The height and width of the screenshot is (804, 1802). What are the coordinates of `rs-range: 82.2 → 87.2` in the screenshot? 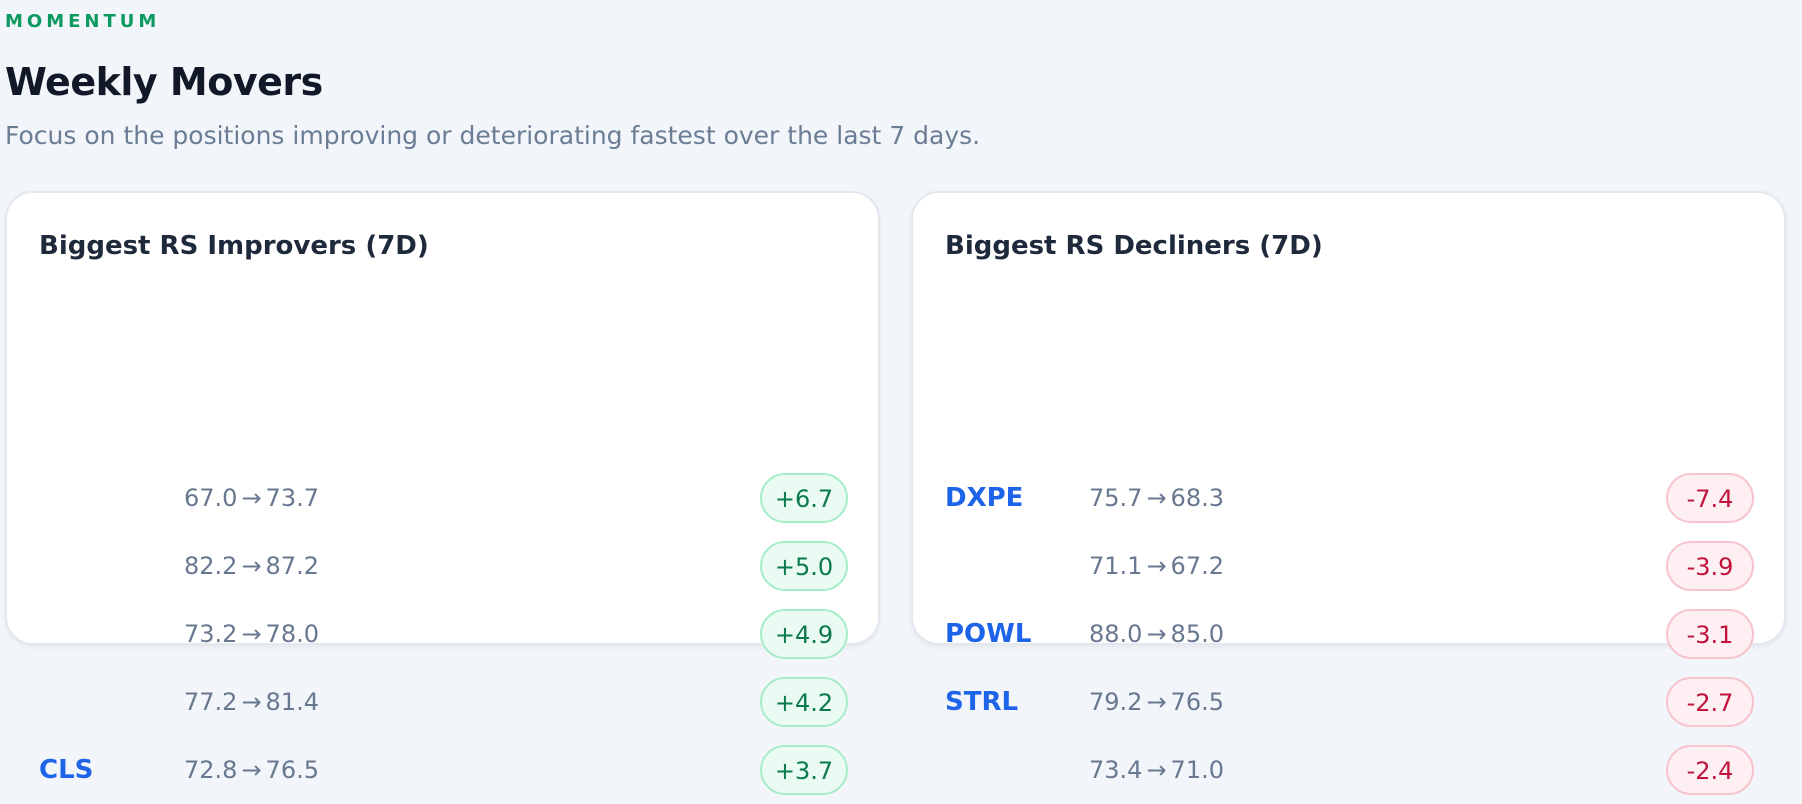 It's located at (251, 566).